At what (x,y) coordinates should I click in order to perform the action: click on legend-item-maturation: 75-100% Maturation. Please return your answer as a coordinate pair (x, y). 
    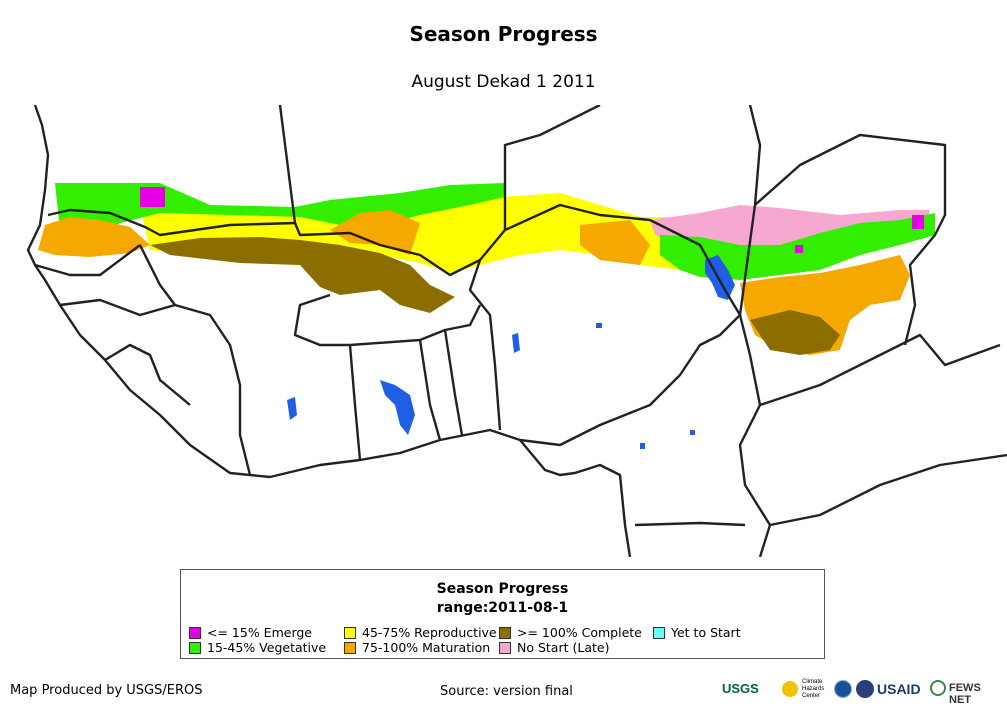
    Looking at the image, I should click on (417, 648).